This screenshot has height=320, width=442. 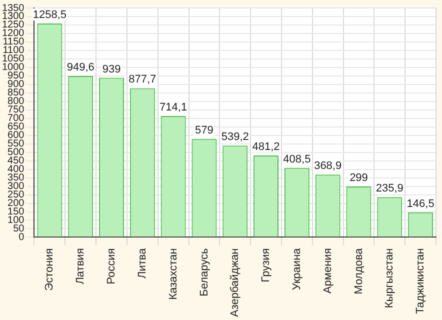 What do you see at coordinates (235, 137) in the screenshot?
I see `data-label: 539,2` at bounding box center [235, 137].